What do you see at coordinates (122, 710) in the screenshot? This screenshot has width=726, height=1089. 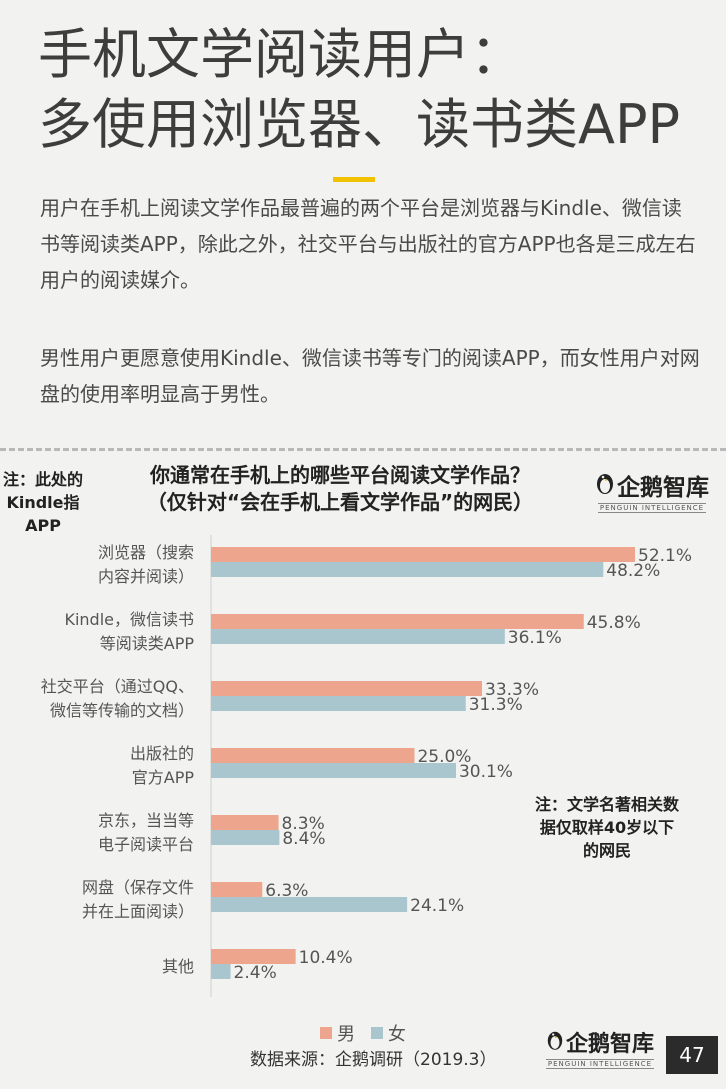 I see `category-label: 微信等传输的文档）` at bounding box center [122, 710].